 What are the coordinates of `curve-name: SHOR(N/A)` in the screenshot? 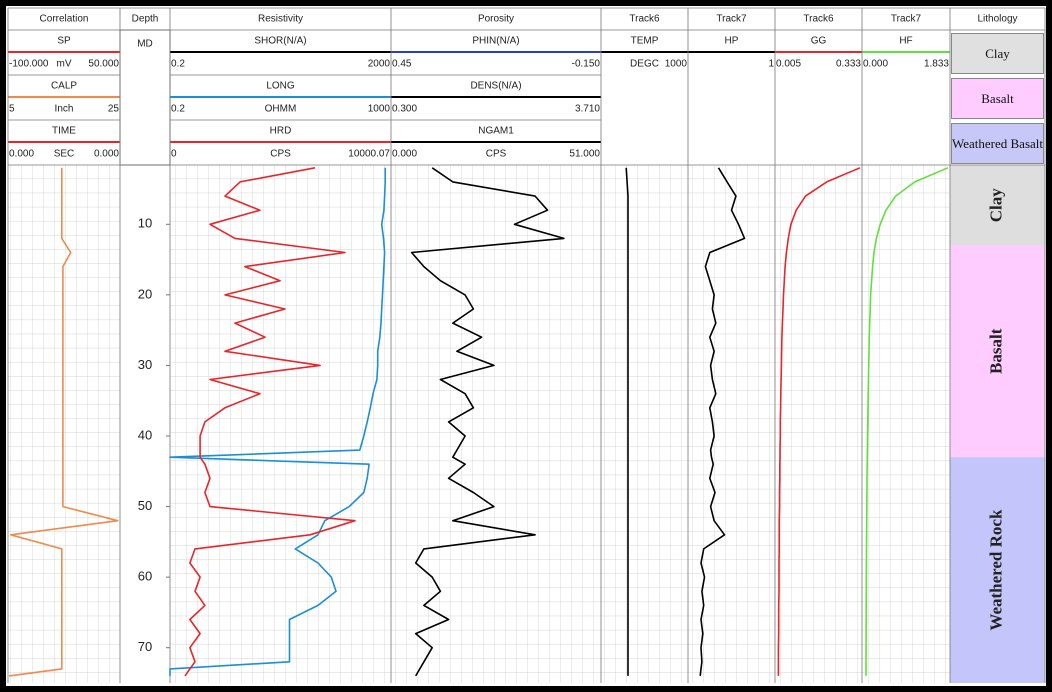 It's located at (280, 41).